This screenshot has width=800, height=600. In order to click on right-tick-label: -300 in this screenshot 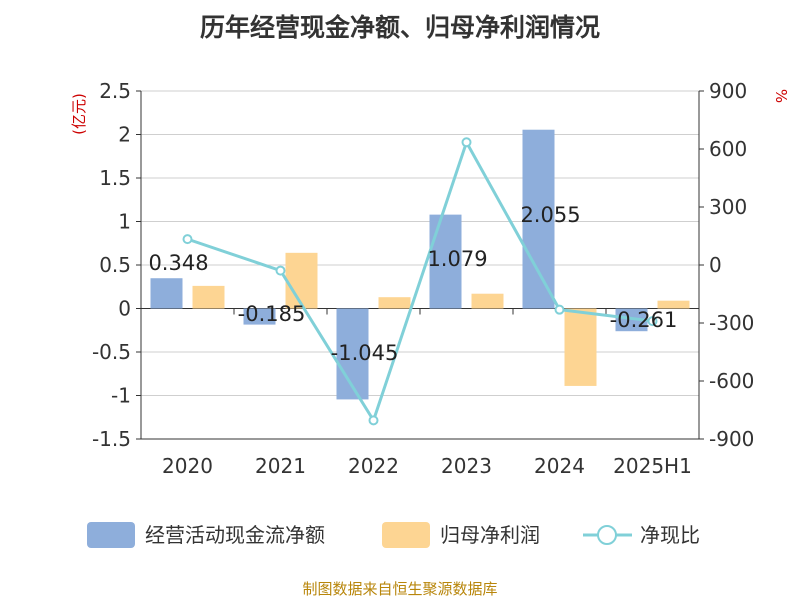, I will do `click(731, 323)`.